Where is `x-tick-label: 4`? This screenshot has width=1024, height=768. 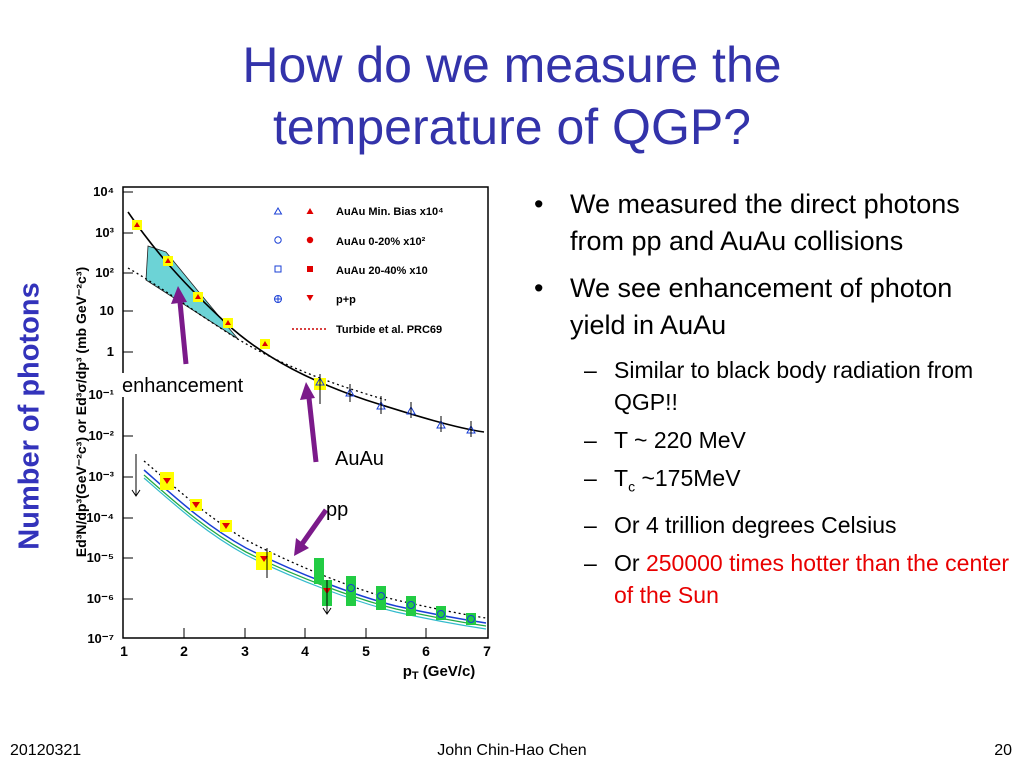
x-tick-label: 4 is located at coordinates (305, 651).